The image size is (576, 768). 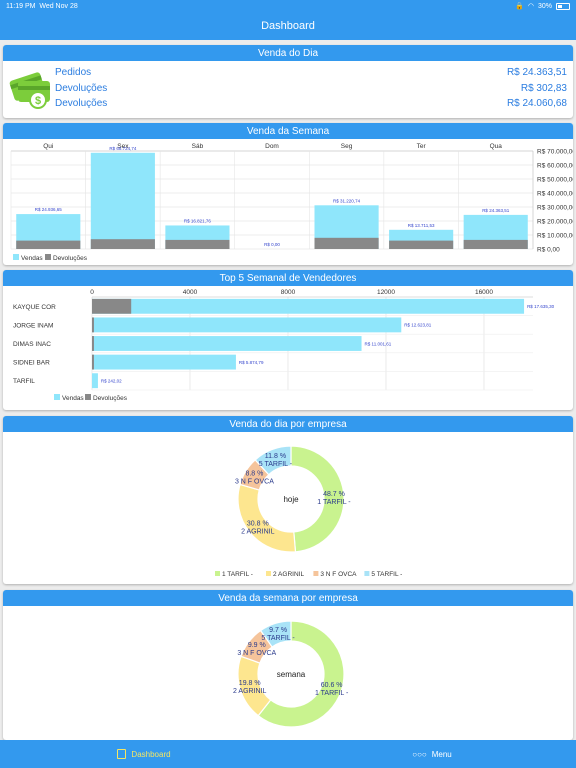 What do you see at coordinates (536, 103) in the screenshot?
I see `liquido-value: R$ 24.060,68` at bounding box center [536, 103].